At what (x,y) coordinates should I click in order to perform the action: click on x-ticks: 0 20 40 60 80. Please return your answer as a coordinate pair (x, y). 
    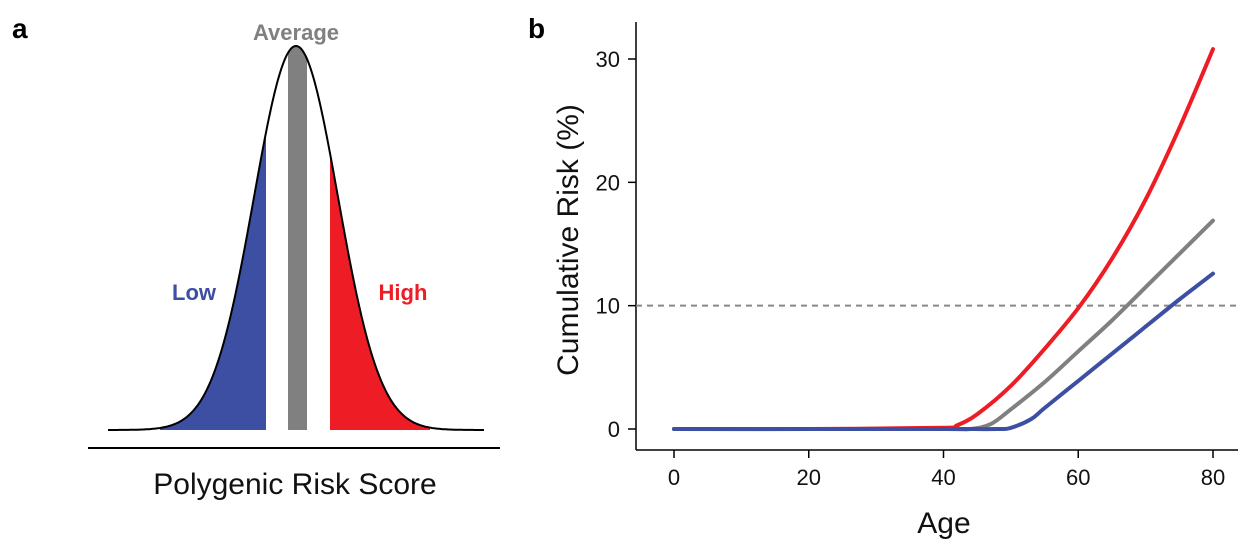
    Looking at the image, I should click on (946, 470).